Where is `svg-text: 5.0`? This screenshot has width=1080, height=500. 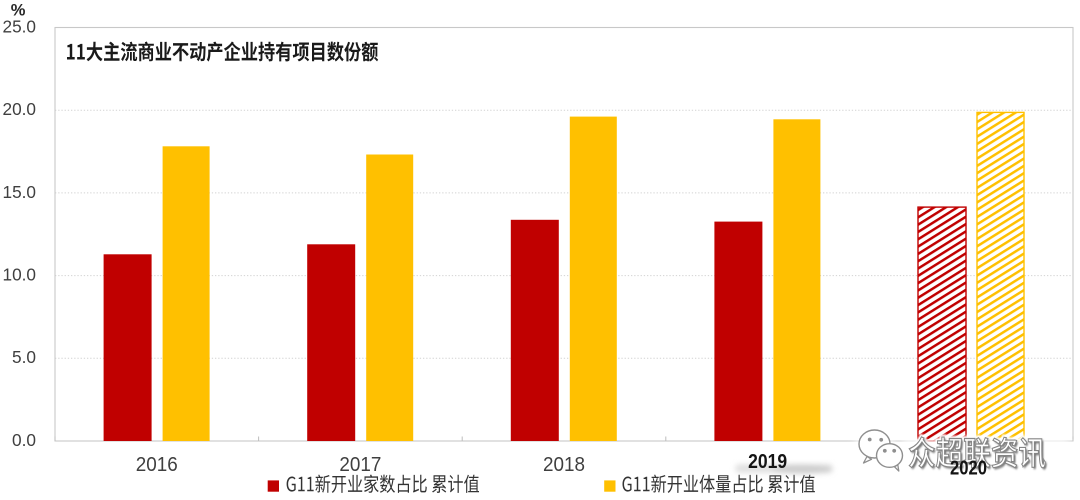
svg-text: 5.0 is located at coordinates (24, 357).